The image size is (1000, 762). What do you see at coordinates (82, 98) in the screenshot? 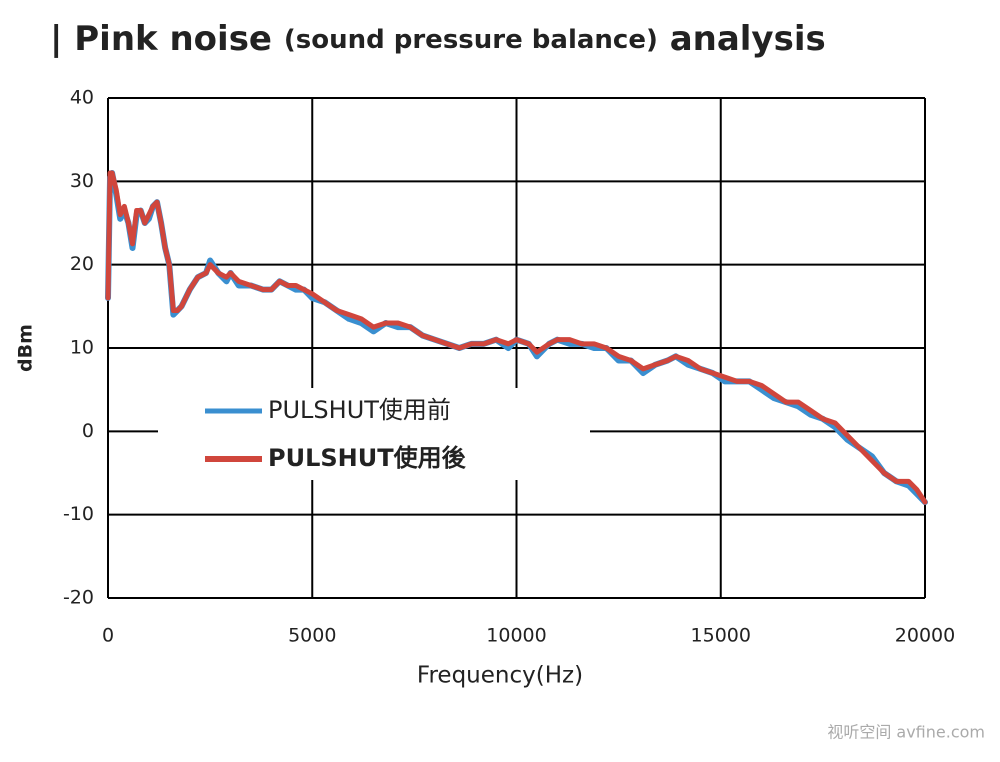
I see `y-tick-label: 40` at bounding box center [82, 98].